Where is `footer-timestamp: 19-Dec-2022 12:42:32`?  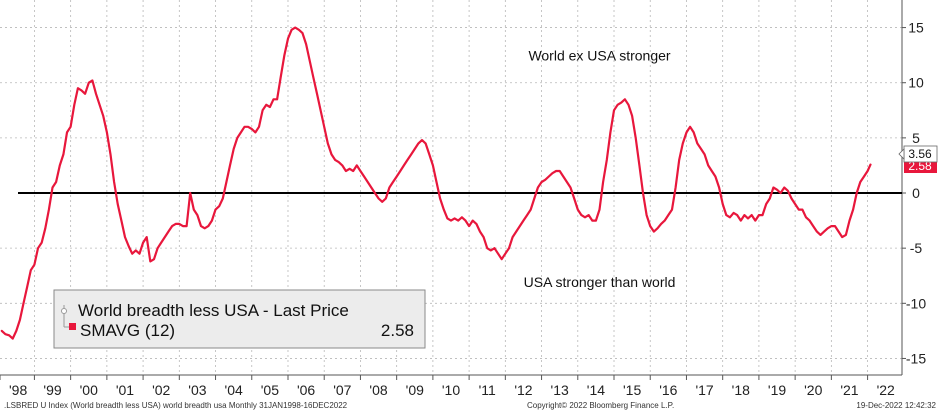 footer-timestamp: 19-Dec-2022 12:42:32 is located at coordinates (896, 405).